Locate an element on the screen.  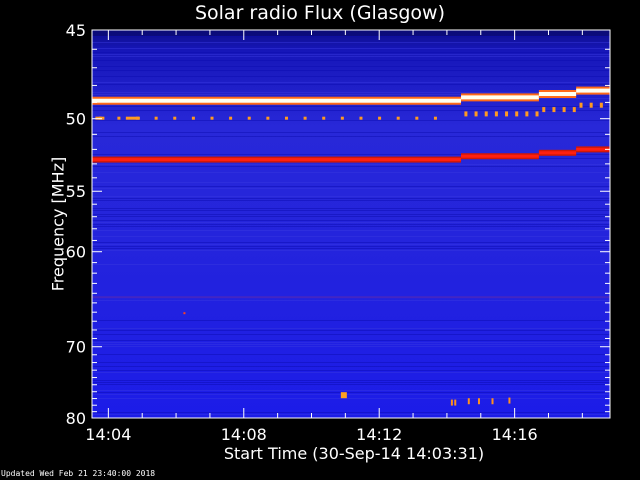
y-tick-label: 60 is located at coordinates (76, 252).